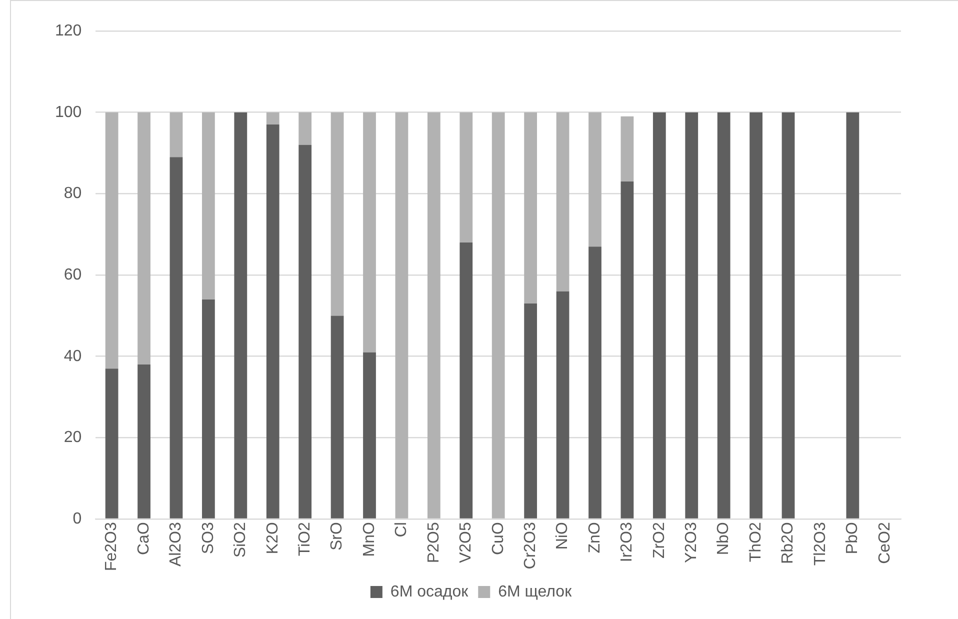 This screenshot has height=619, width=958. I want to click on x-tick-label: PbO, so click(853, 538).